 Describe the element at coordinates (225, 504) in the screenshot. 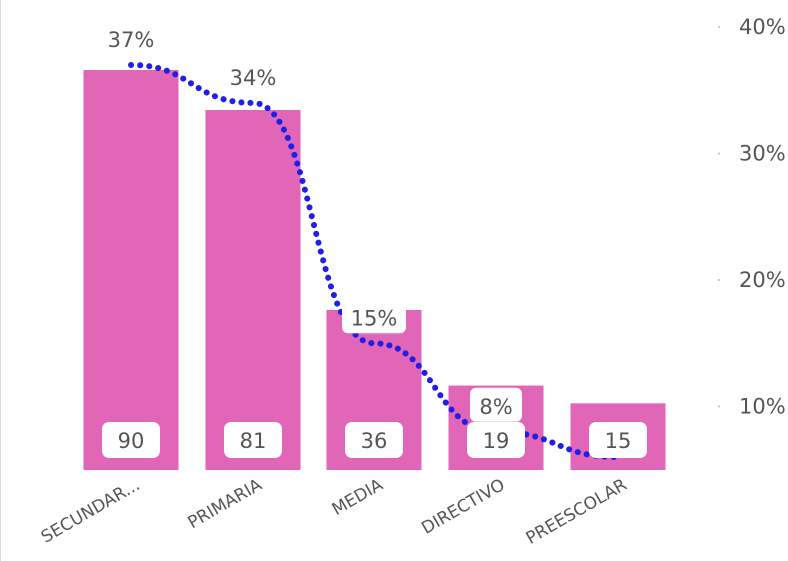

I see `x-tick-label: PRIMARIA` at that location.